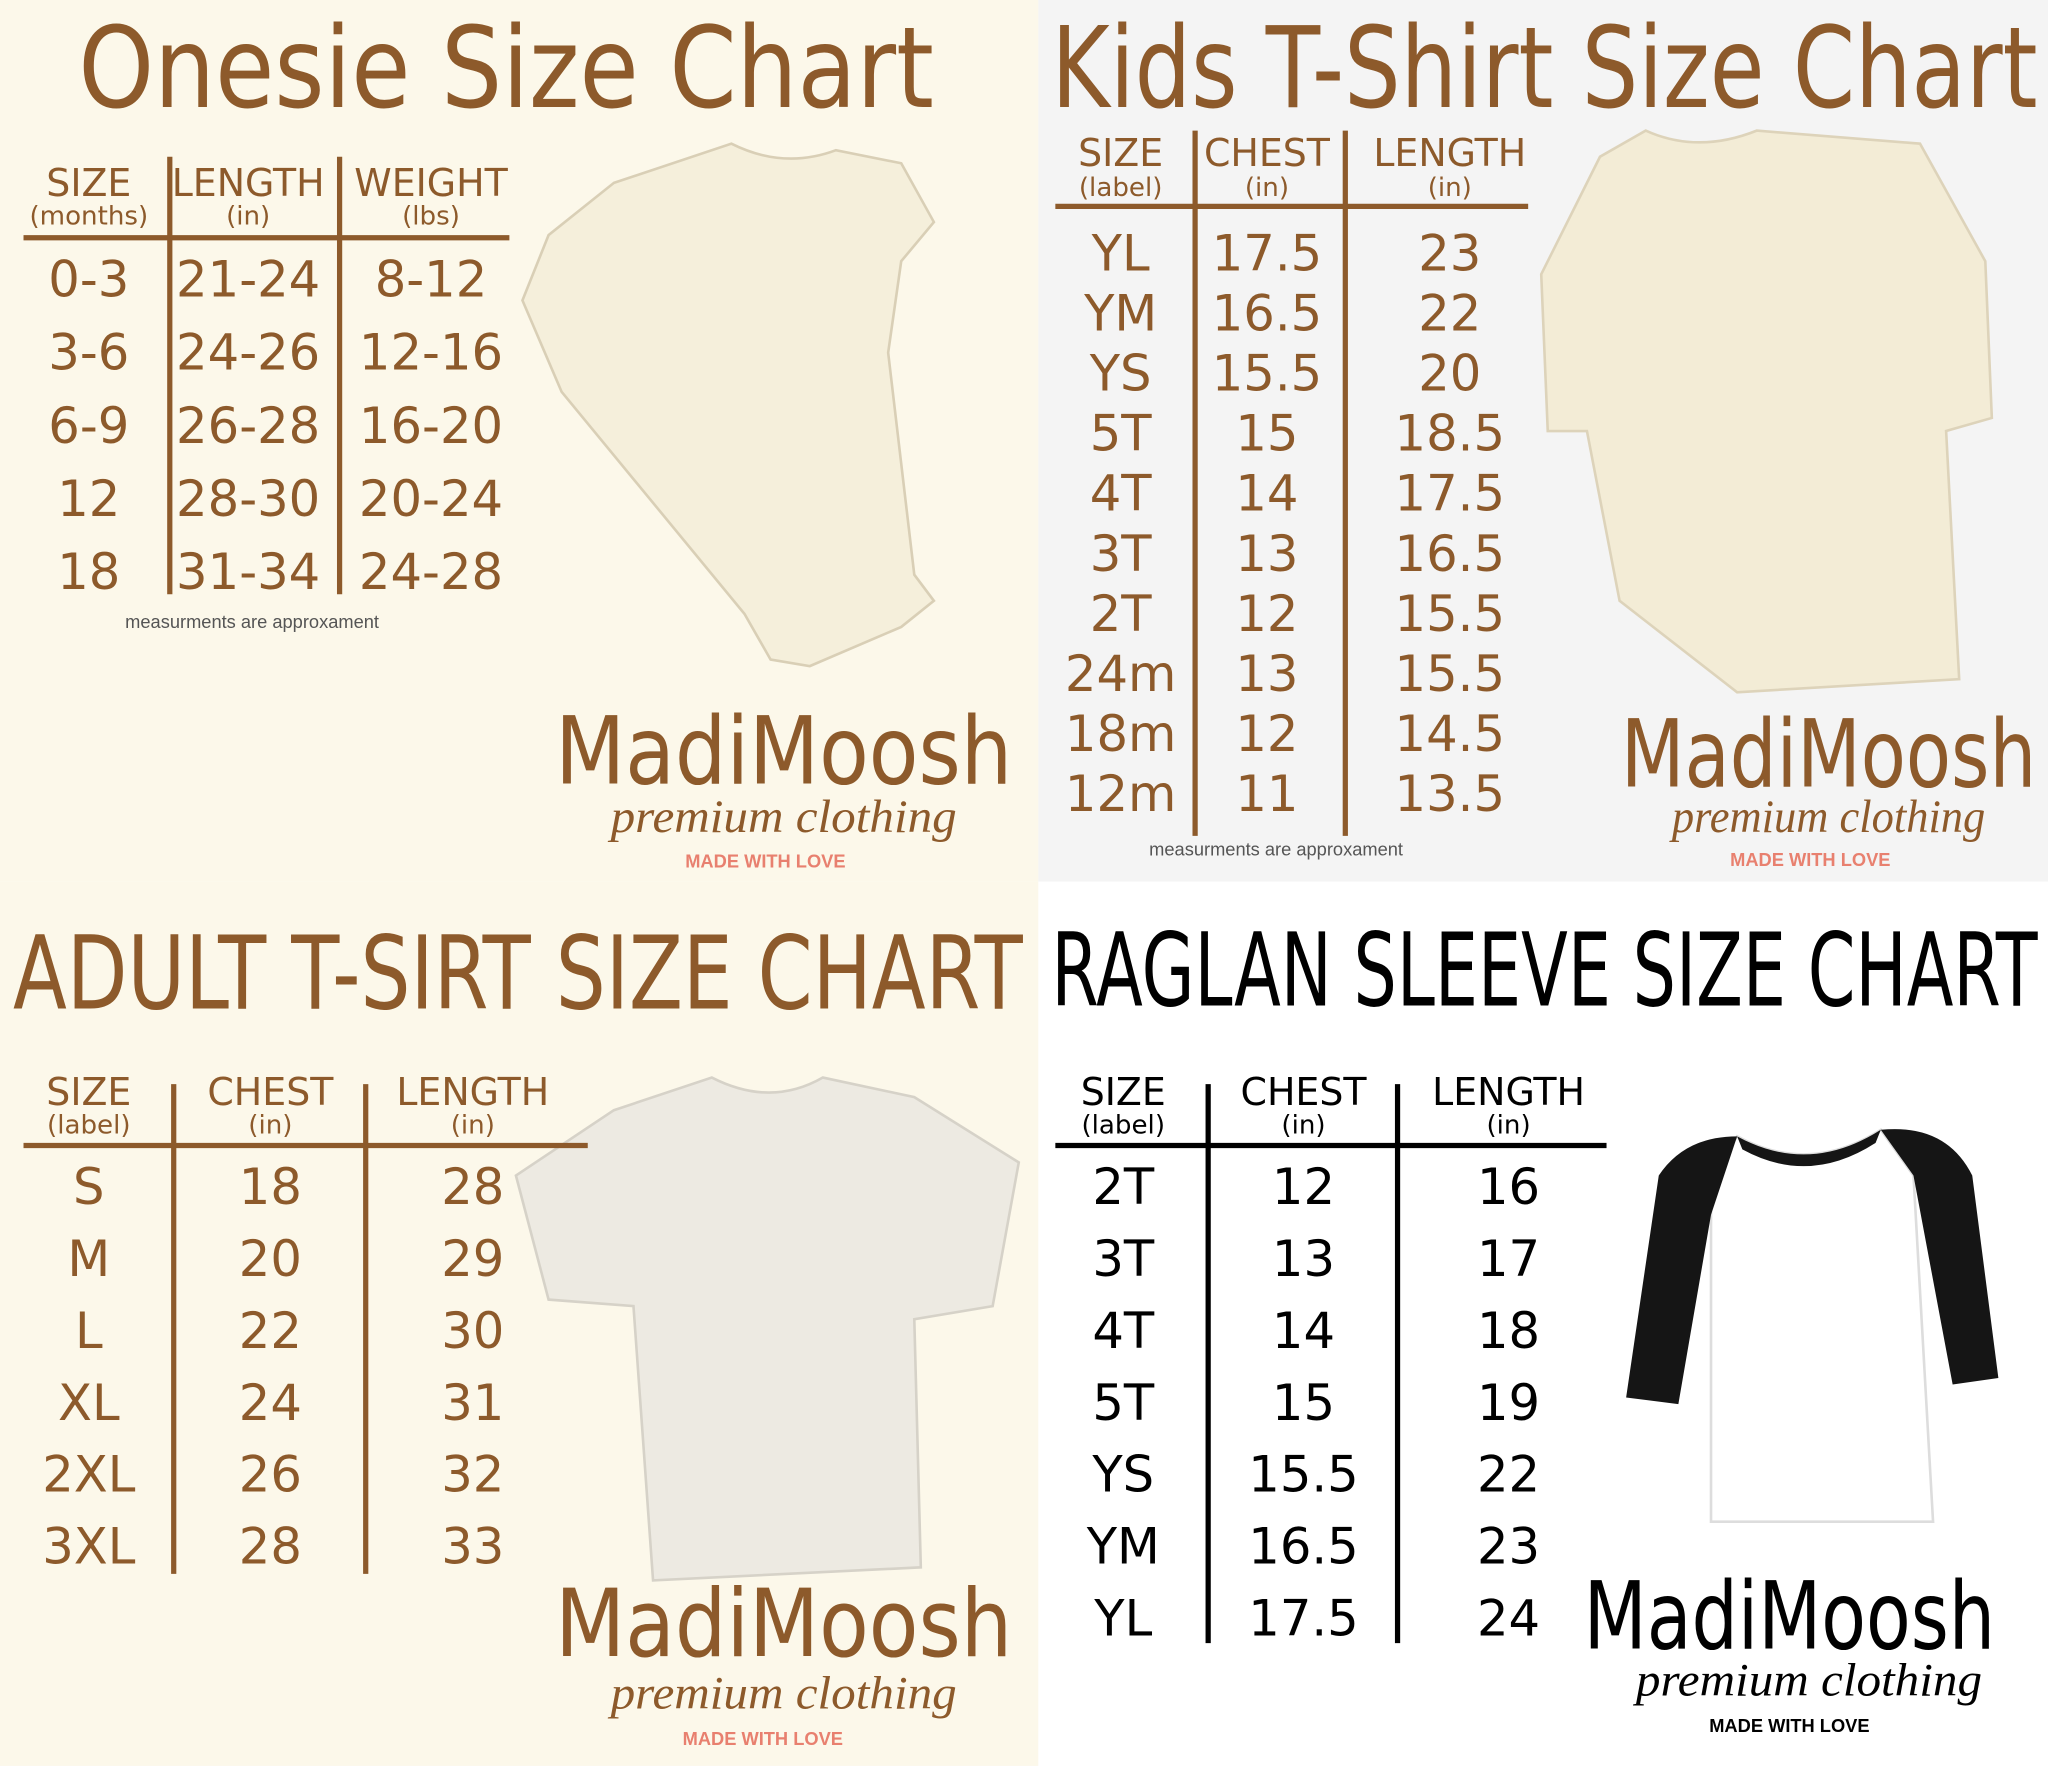  Describe the element at coordinates (89, 1331) in the screenshot. I see `table-cell: L` at that location.